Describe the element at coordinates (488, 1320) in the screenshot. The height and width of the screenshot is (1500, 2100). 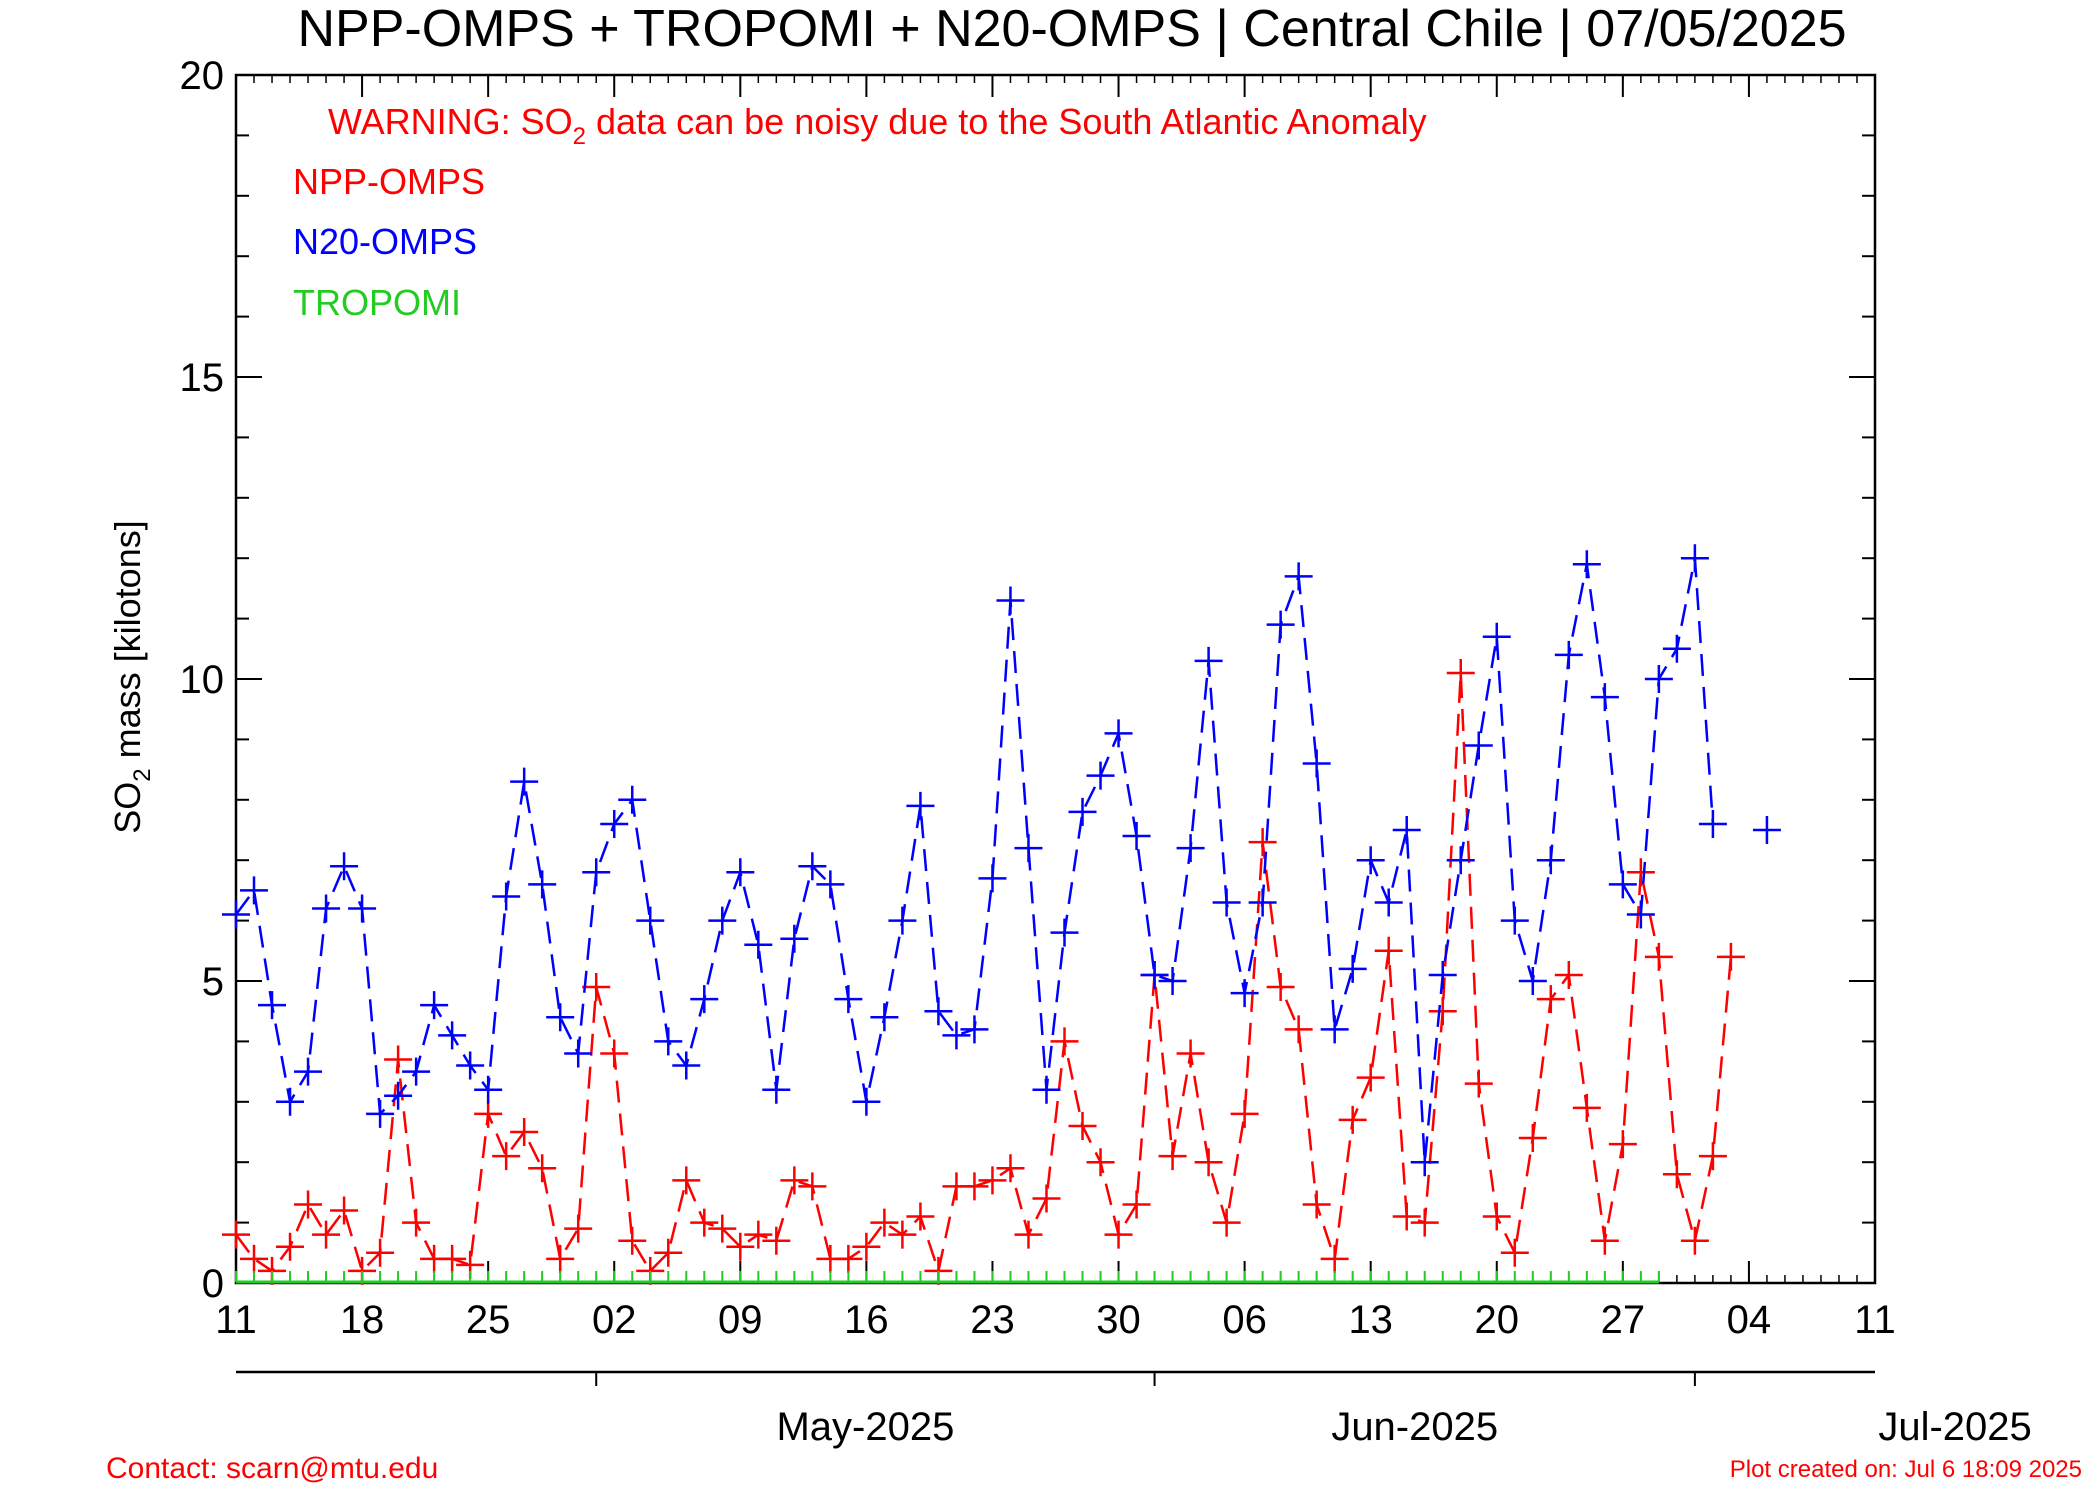
I see `x-tick-label: 25` at that location.